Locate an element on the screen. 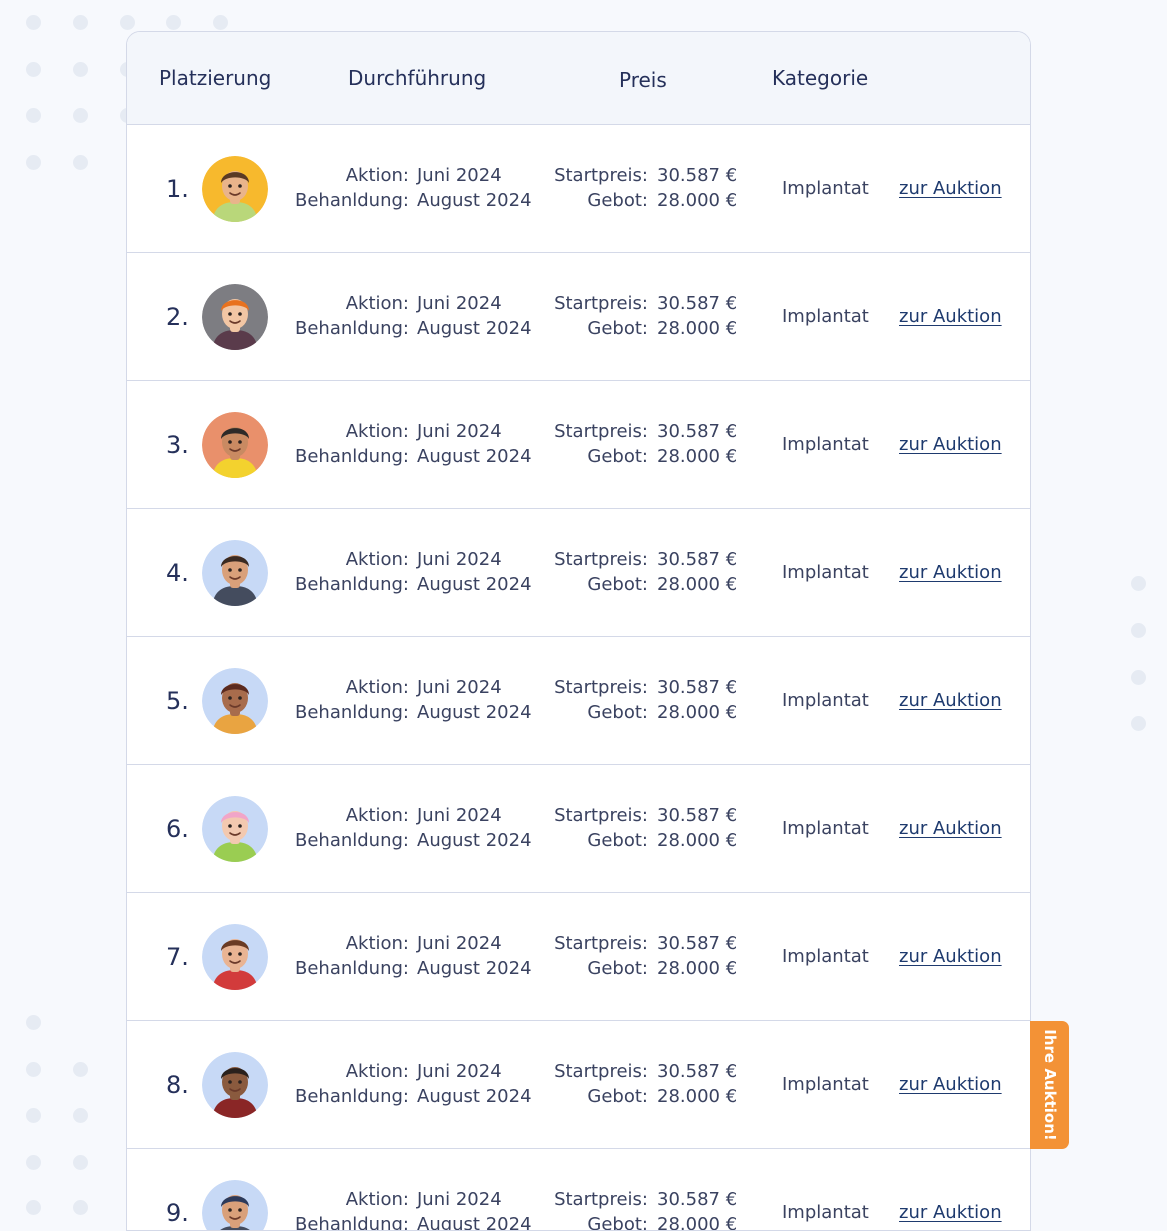 The image size is (1167, 1231). rank-number: 6. is located at coordinates (177, 829).